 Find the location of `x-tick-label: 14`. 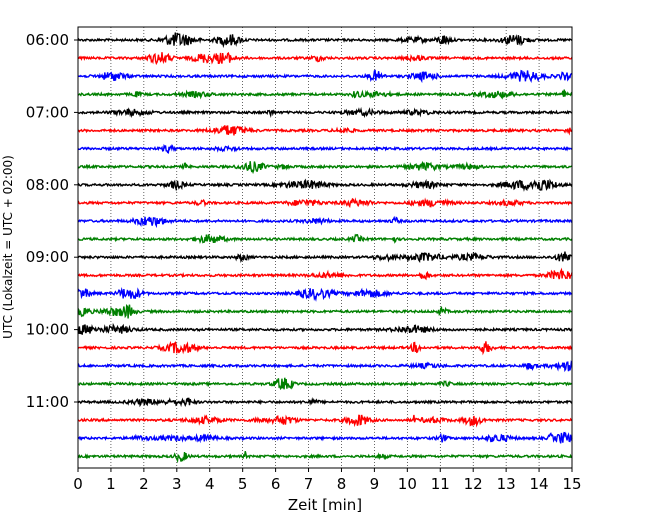

x-tick-label: 14 is located at coordinates (539, 484).